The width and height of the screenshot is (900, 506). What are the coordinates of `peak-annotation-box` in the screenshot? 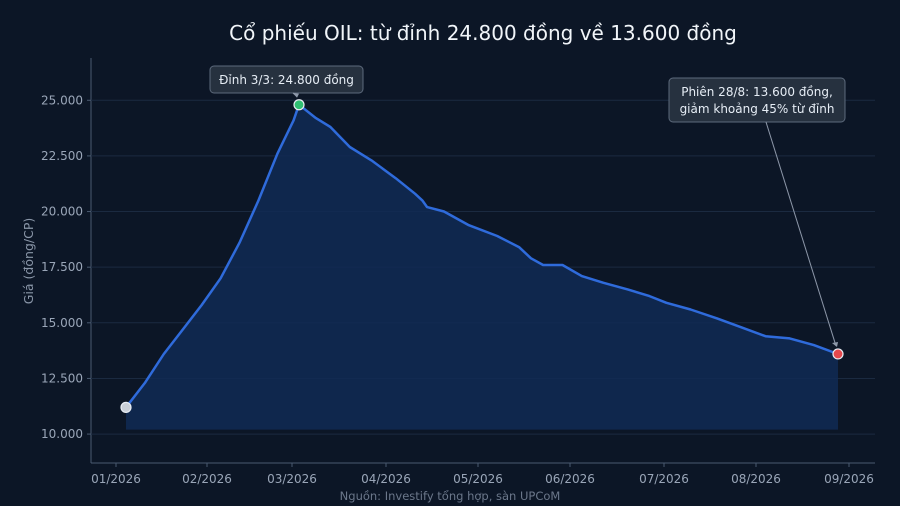 It's located at (286, 79).